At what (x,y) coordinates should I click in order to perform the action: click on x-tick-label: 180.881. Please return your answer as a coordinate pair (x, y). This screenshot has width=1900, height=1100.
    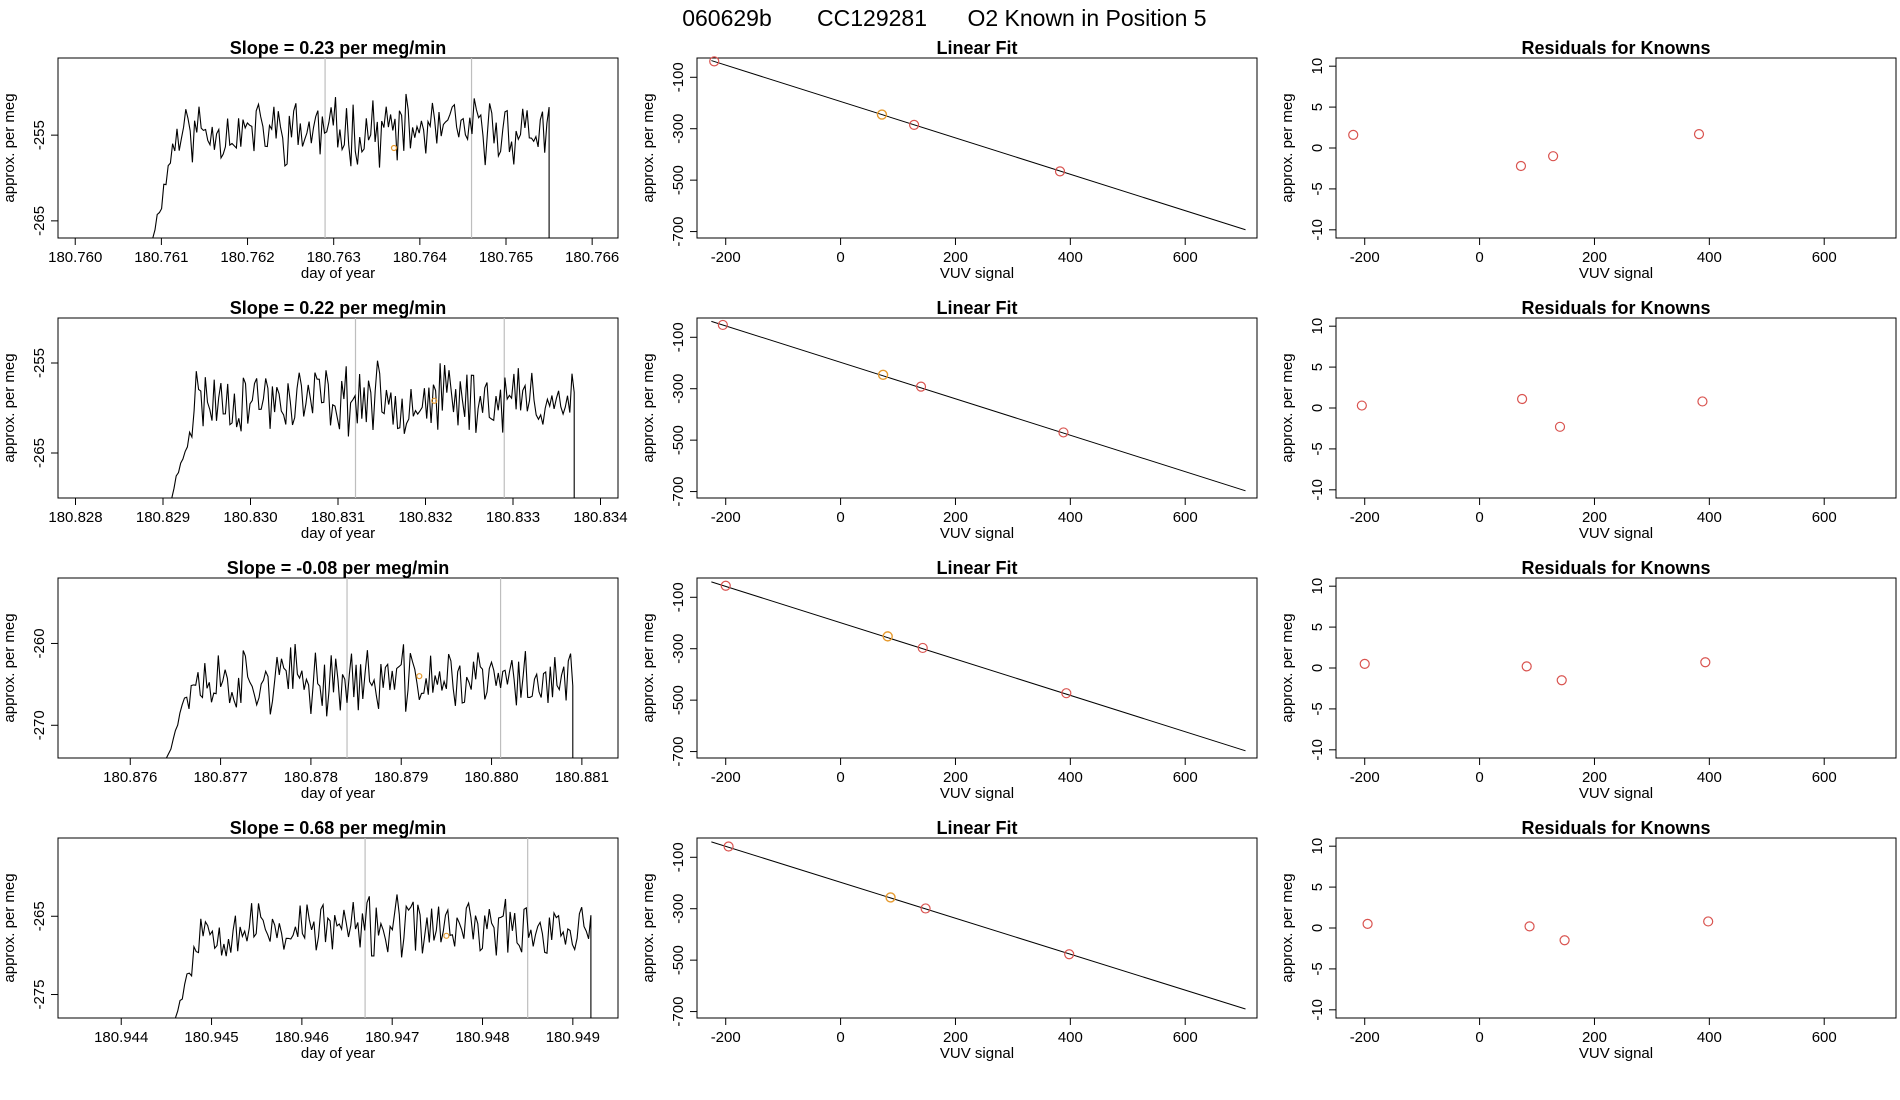
    Looking at the image, I should click on (582, 777).